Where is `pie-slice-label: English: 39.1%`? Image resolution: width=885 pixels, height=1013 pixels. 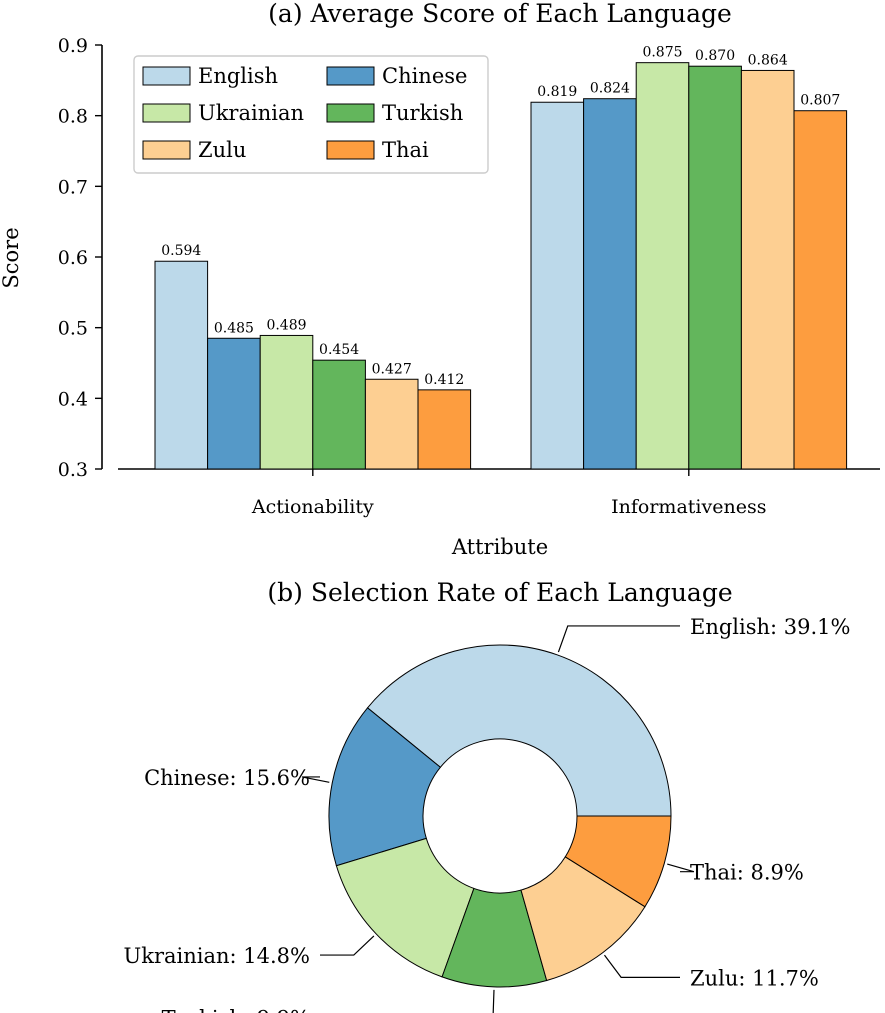 pie-slice-label: English: 39.1% is located at coordinates (770, 627).